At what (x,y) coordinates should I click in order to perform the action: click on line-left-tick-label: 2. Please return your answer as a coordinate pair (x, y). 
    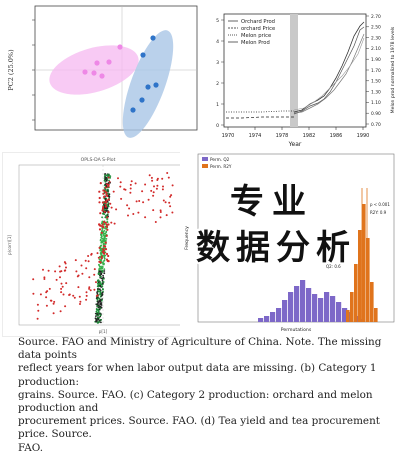
    Looking at the image, I should click on (217, 84).